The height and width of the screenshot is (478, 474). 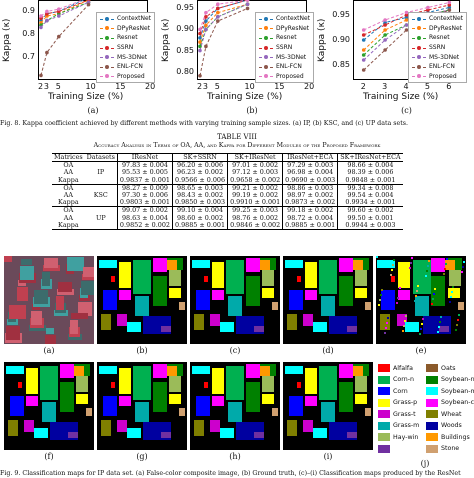 I want to click on value-cell: 97.30 ± 0.006, so click(x=144, y=195).